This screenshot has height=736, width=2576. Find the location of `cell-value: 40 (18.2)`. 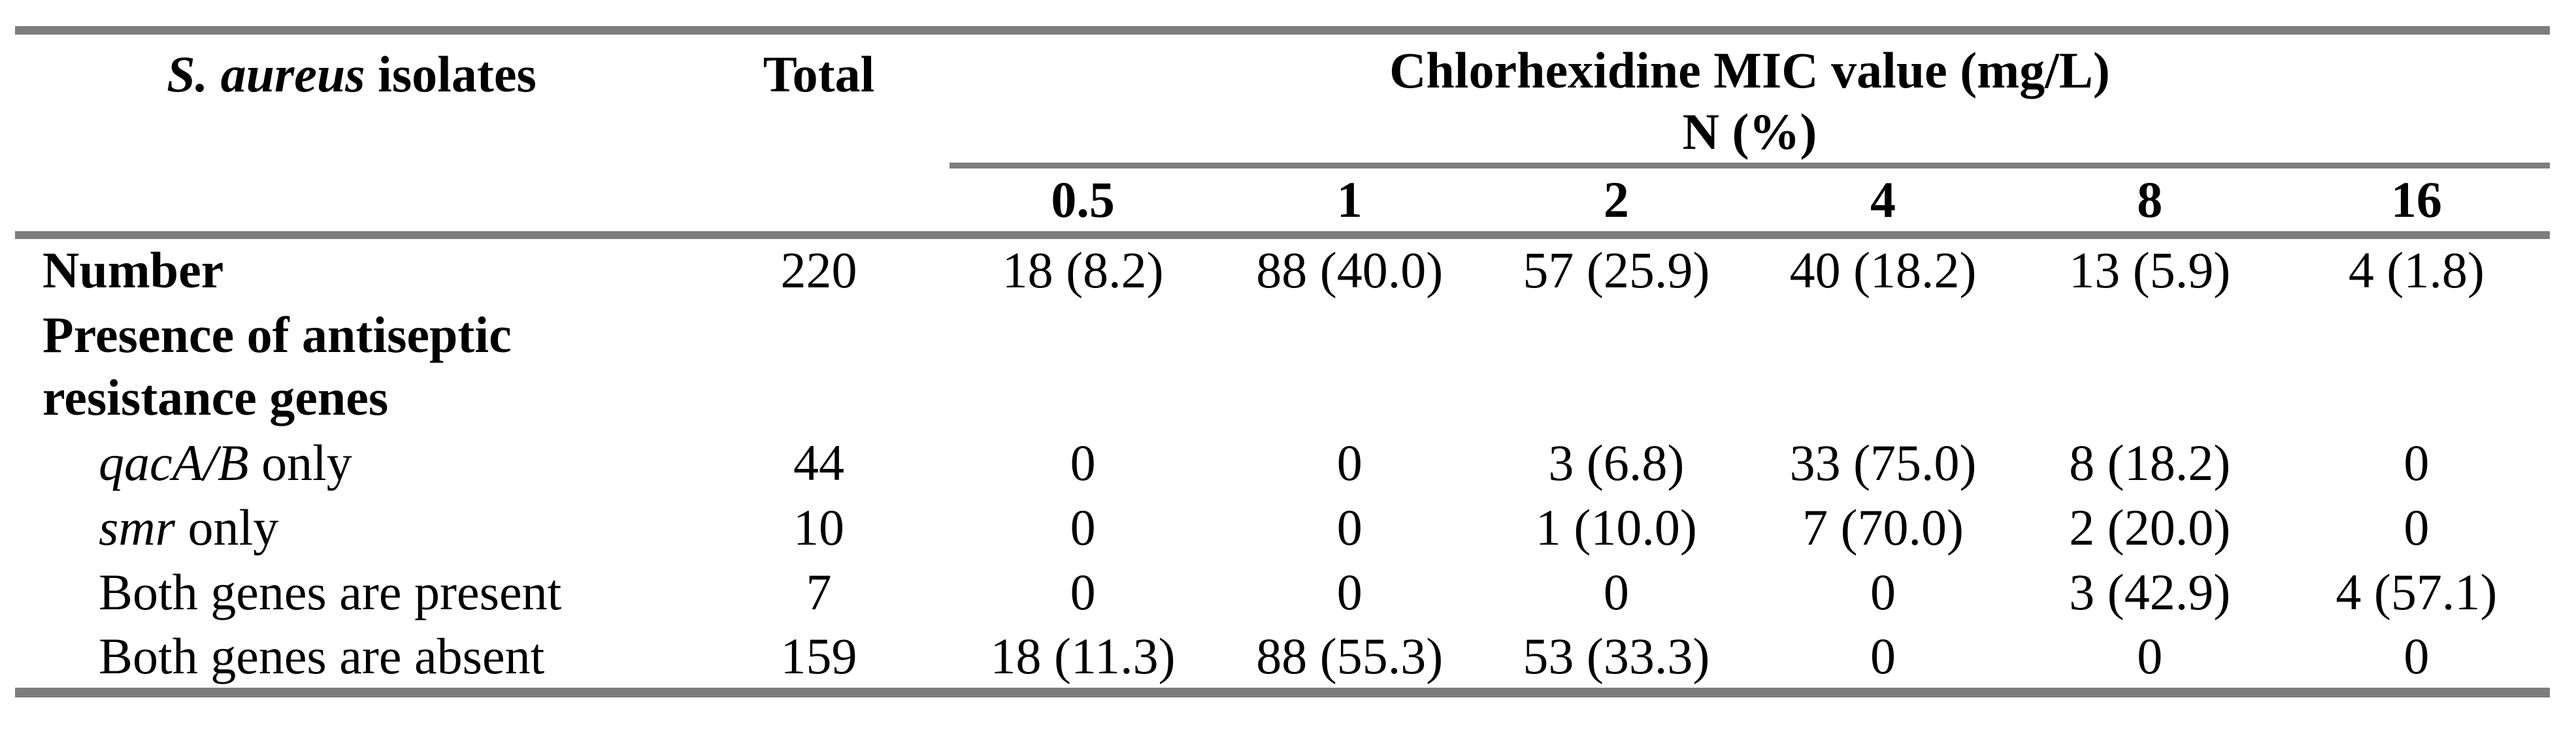

cell-value: 40 (18.2) is located at coordinates (1883, 269).